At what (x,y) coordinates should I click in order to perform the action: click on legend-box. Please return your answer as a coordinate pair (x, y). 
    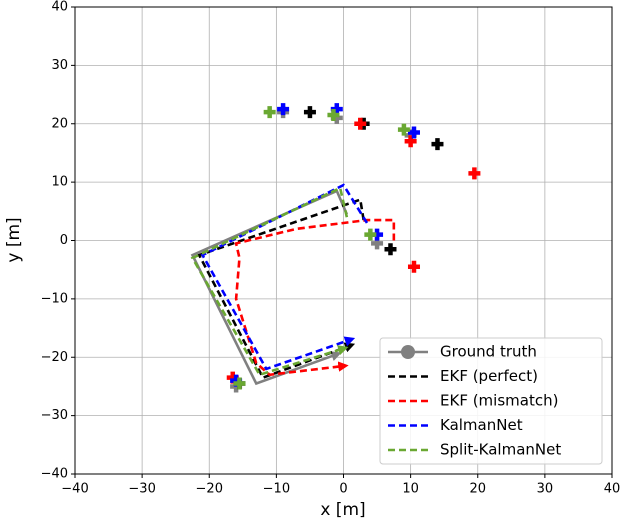
    Looking at the image, I should click on (491, 401).